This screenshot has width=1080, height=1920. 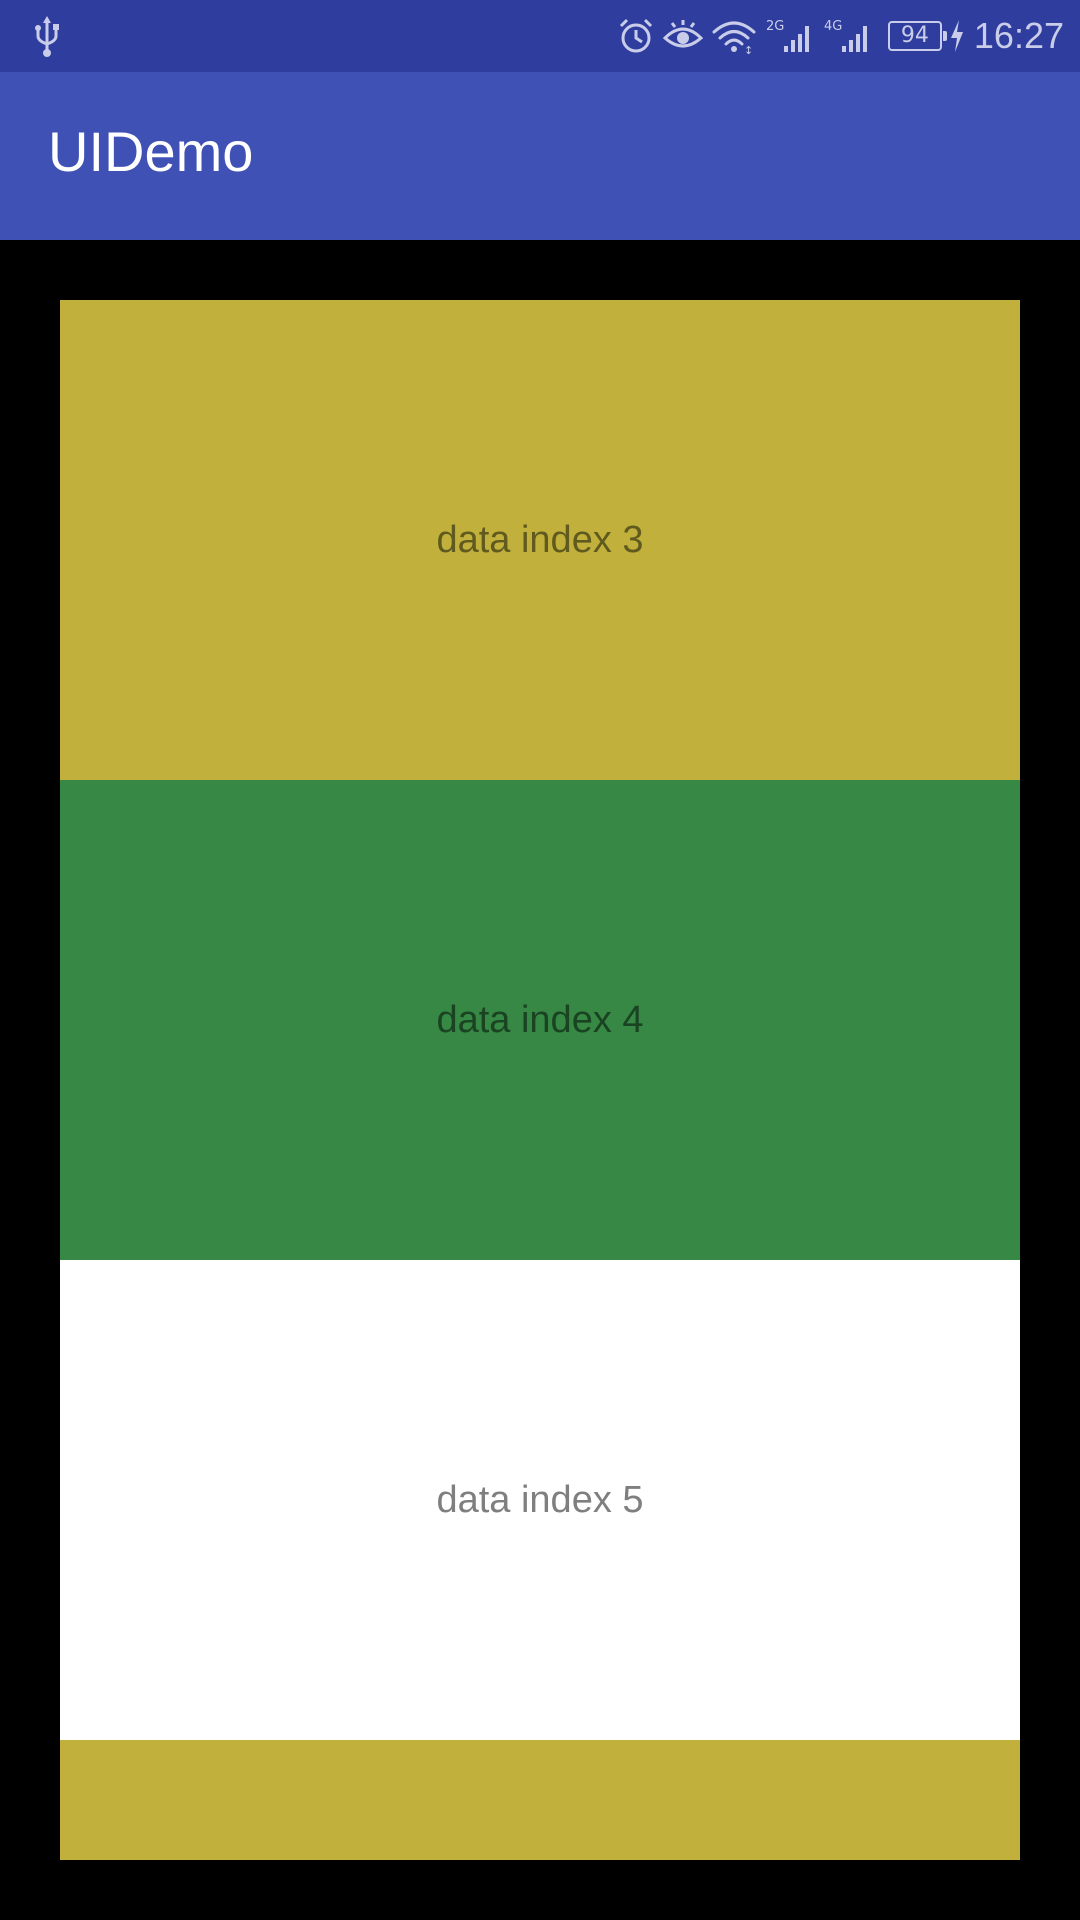 What do you see at coordinates (845, 35) in the screenshot?
I see `signal-4g-icon: 4G` at bounding box center [845, 35].